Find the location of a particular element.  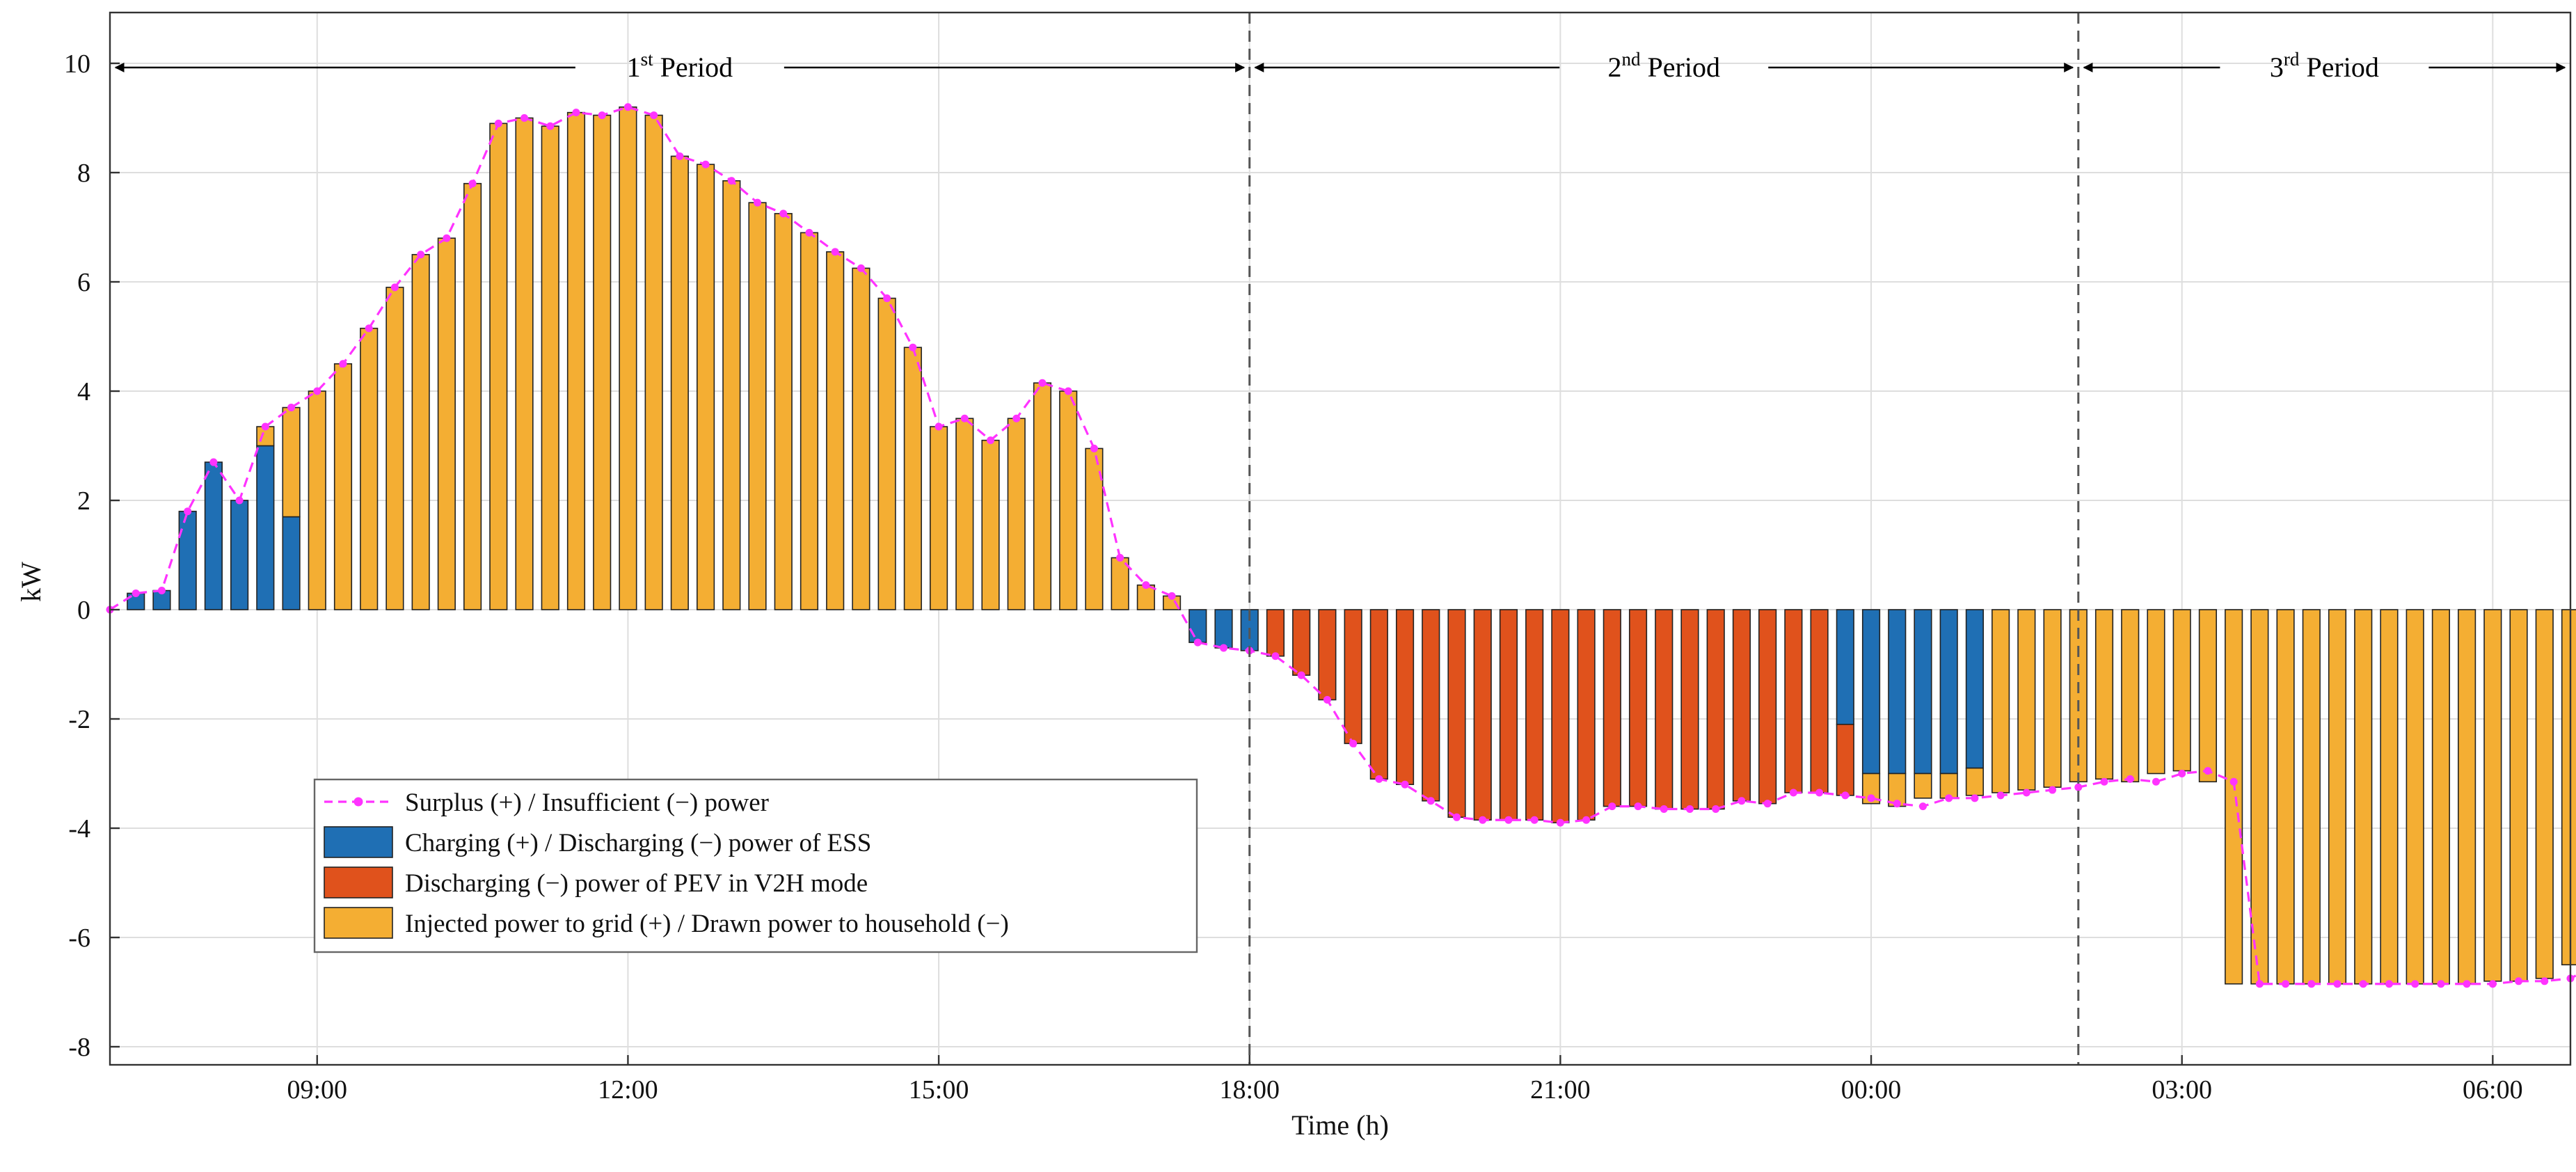

legend-entry-label: Discharging (−) power of PEV in V2H mode is located at coordinates (636, 883).